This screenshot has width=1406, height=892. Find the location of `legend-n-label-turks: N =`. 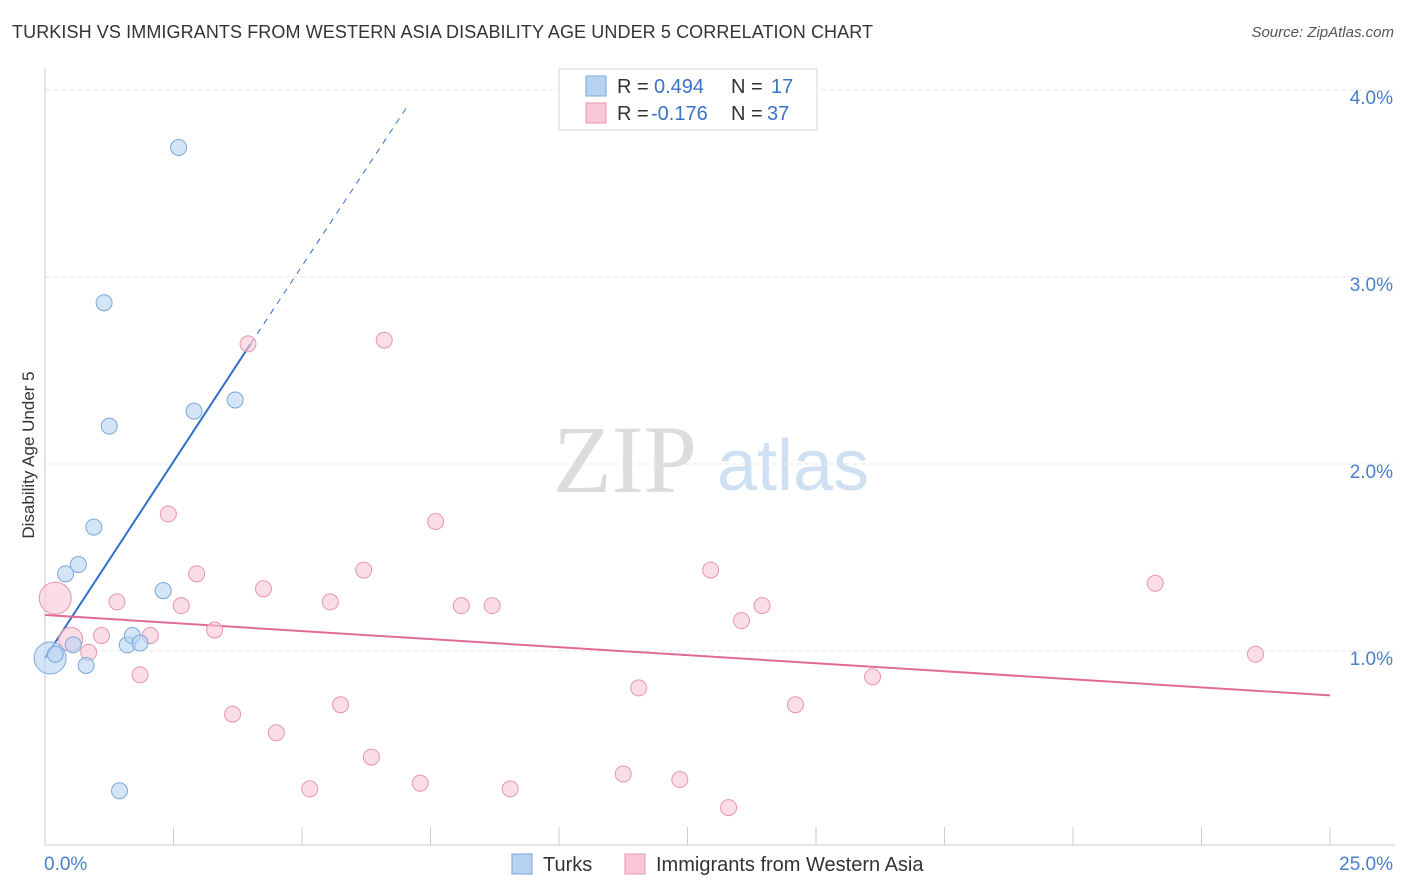

legend-n-label-turks: N = is located at coordinates (747, 87).